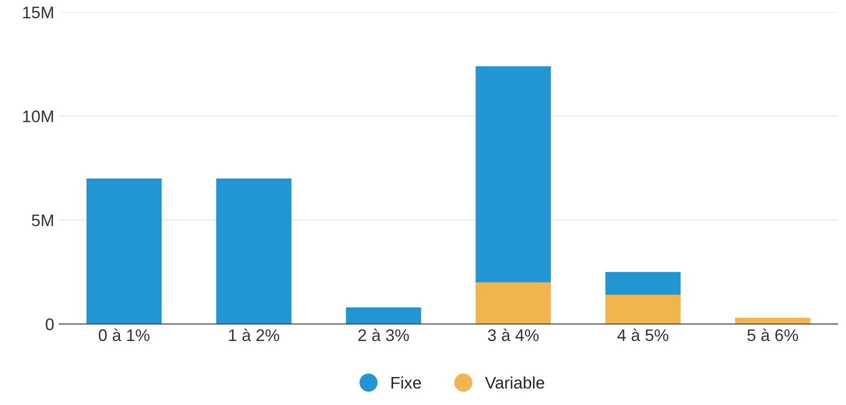 The image size is (846, 405). What do you see at coordinates (514, 382) in the screenshot?
I see `legend-label: Variable` at bounding box center [514, 382].